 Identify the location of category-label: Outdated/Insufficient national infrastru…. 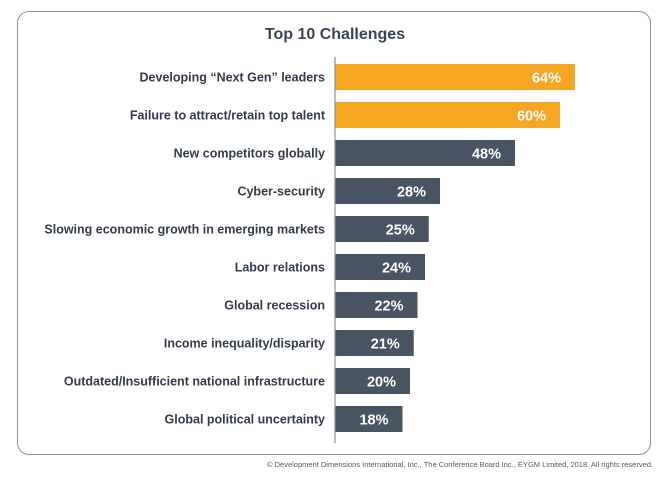
(194, 382).